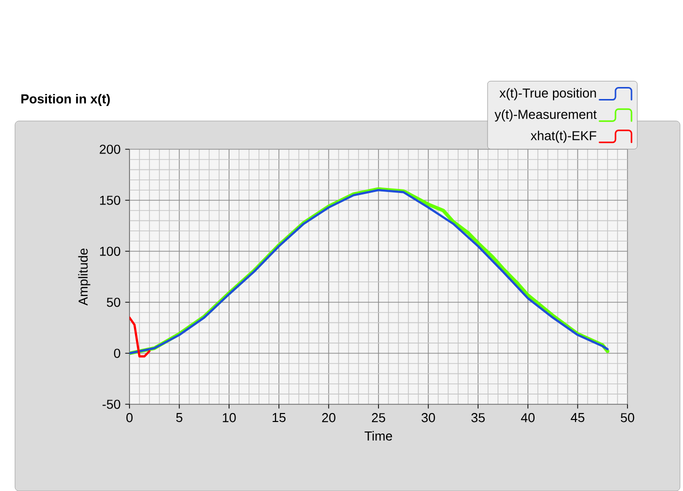 The image size is (683, 491). I want to click on x-tick-label: 0, so click(129, 417).